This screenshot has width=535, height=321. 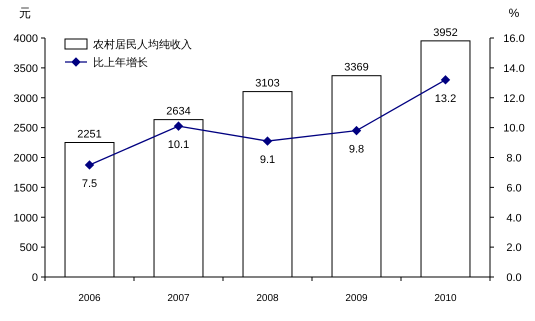 What do you see at coordinates (446, 298) in the screenshot?
I see `x-tick-label: 2010` at bounding box center [446, 298].